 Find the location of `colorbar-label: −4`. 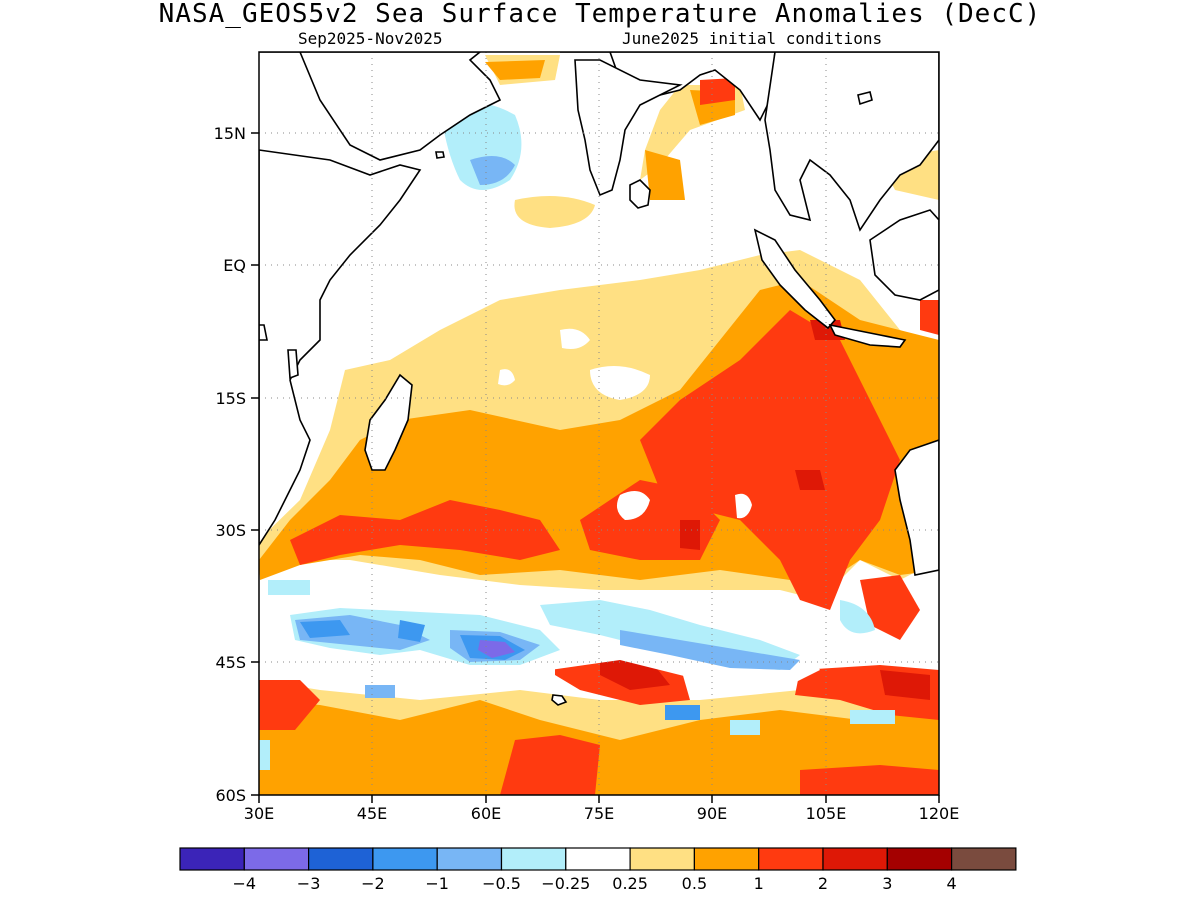

colorbar-label: −4 is located at coordinates (245, 883).